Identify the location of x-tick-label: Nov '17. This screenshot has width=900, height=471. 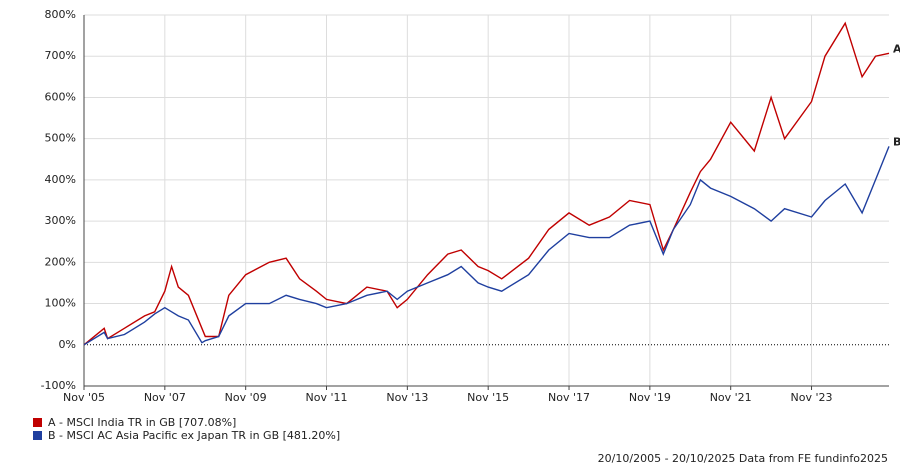
(569, 397).